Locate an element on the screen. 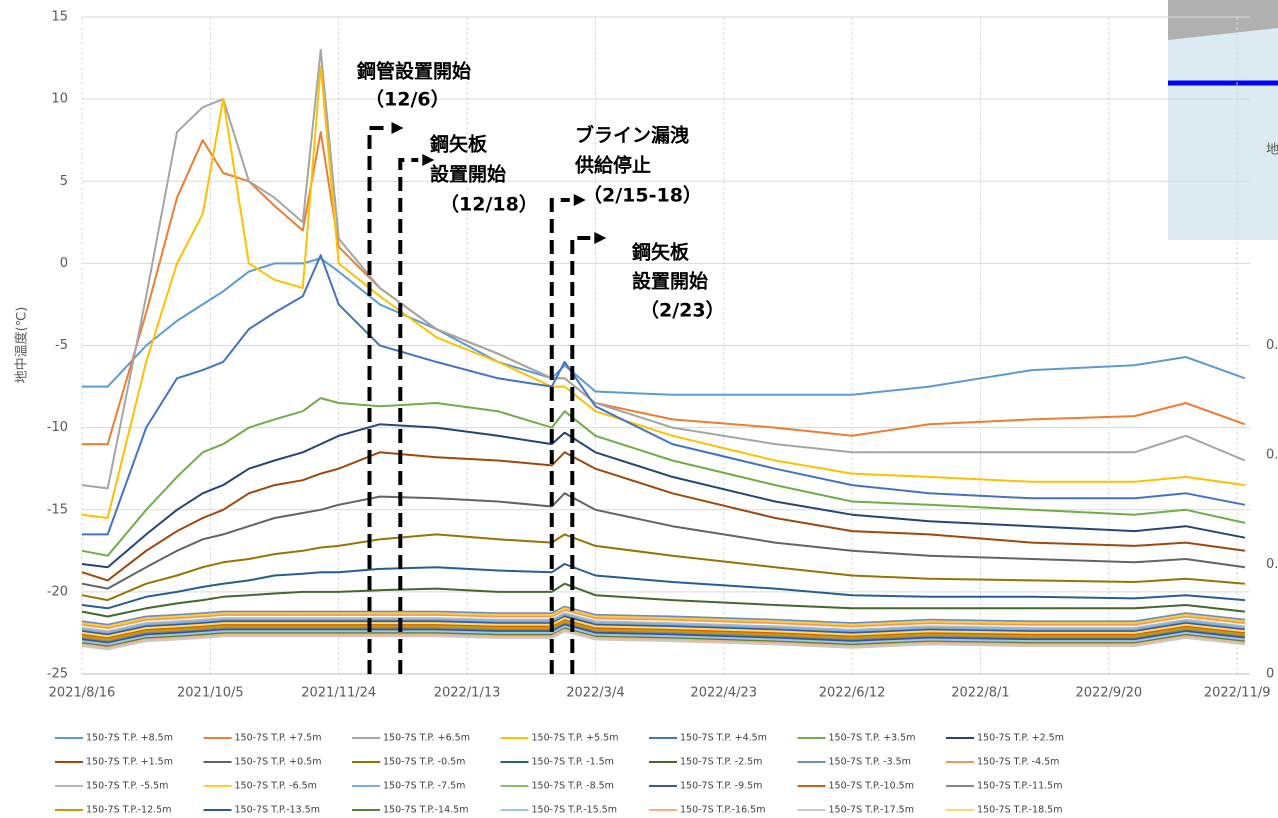  y2-tick-label: 0.6 is located at coordinates (1272, 345).